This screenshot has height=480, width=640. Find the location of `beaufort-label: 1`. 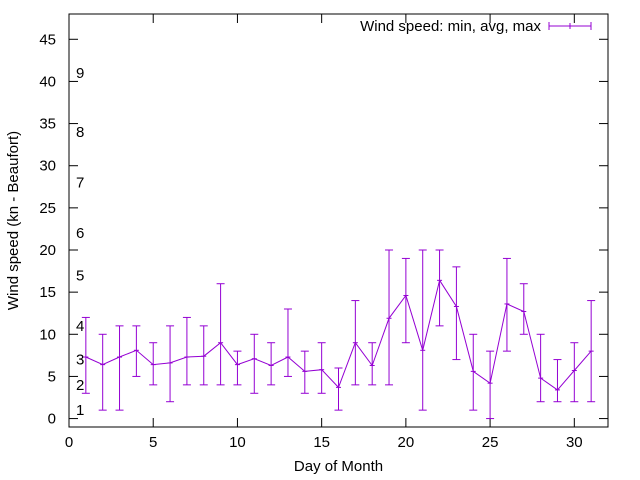

beaufort-label: 1 is located at coordinates (80, 410).